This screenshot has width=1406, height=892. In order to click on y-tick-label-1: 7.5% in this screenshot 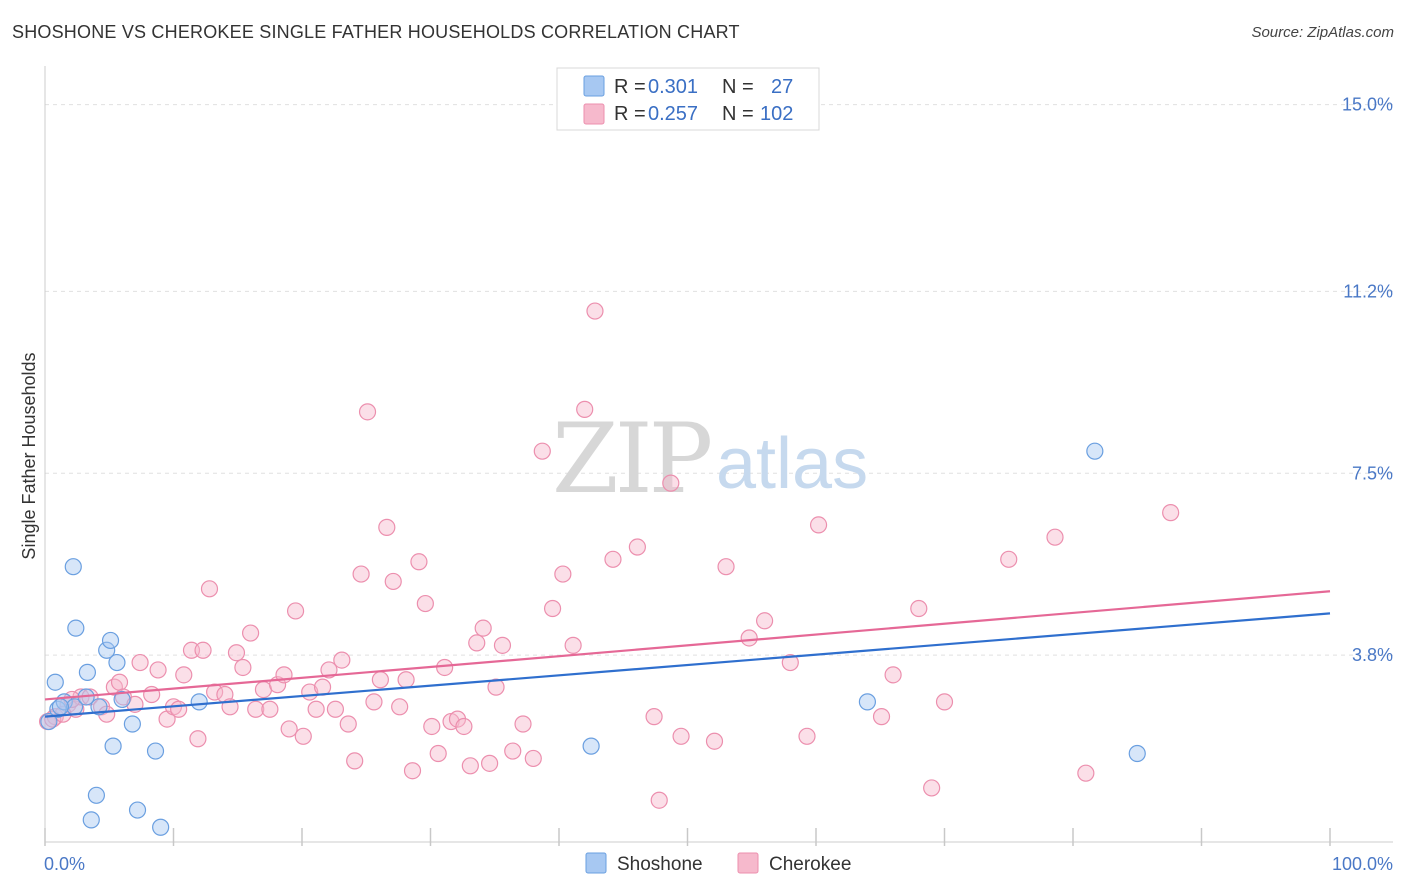, I will do `click(1372, 473)`.